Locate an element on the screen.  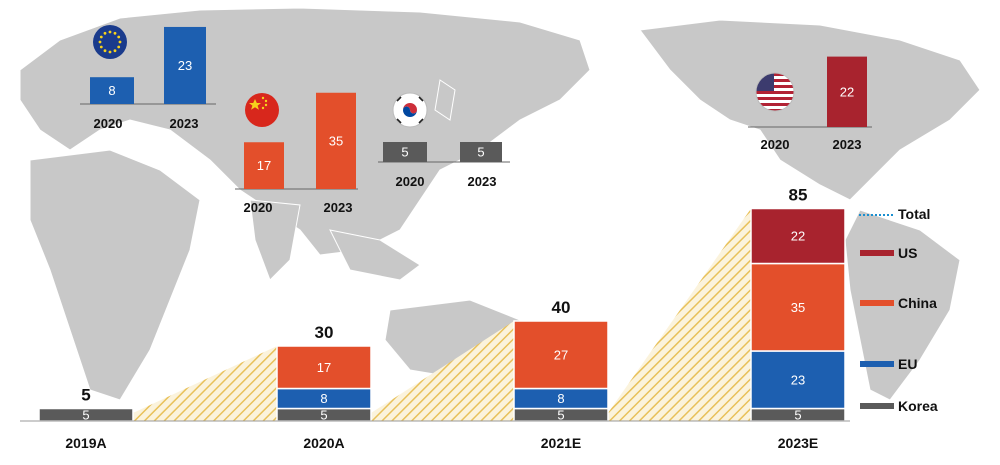
bar-value-label: 23 is located at coordinates (798, 379).